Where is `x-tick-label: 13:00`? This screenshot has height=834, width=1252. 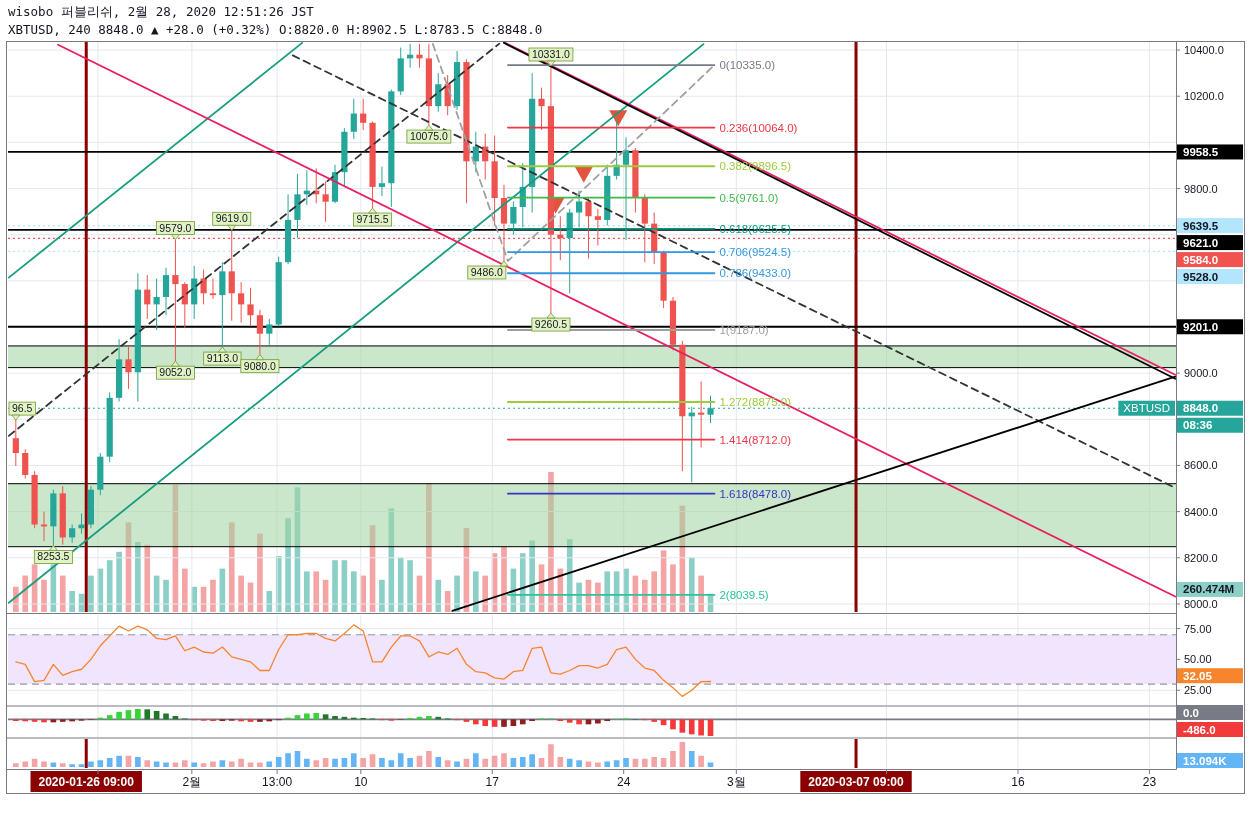 x-tick-label: 13:00 is located at coordinates (277, 782).